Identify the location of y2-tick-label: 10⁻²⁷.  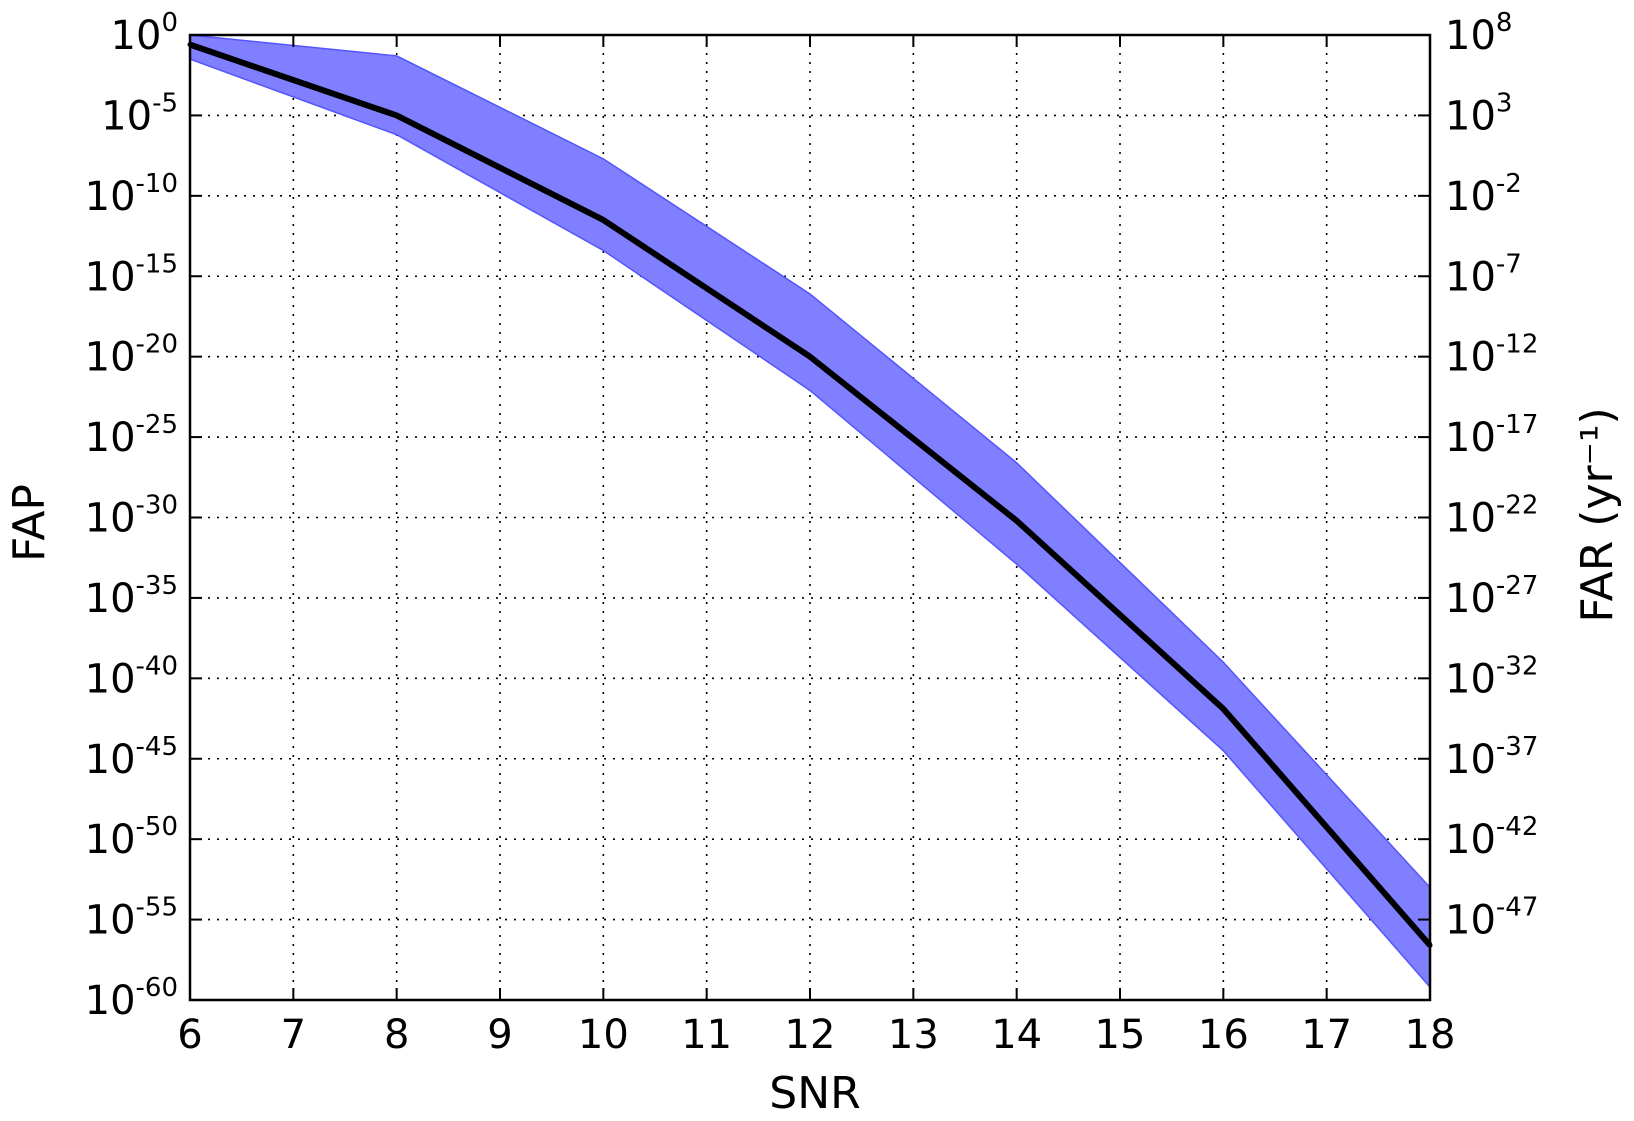
(1491, 596).